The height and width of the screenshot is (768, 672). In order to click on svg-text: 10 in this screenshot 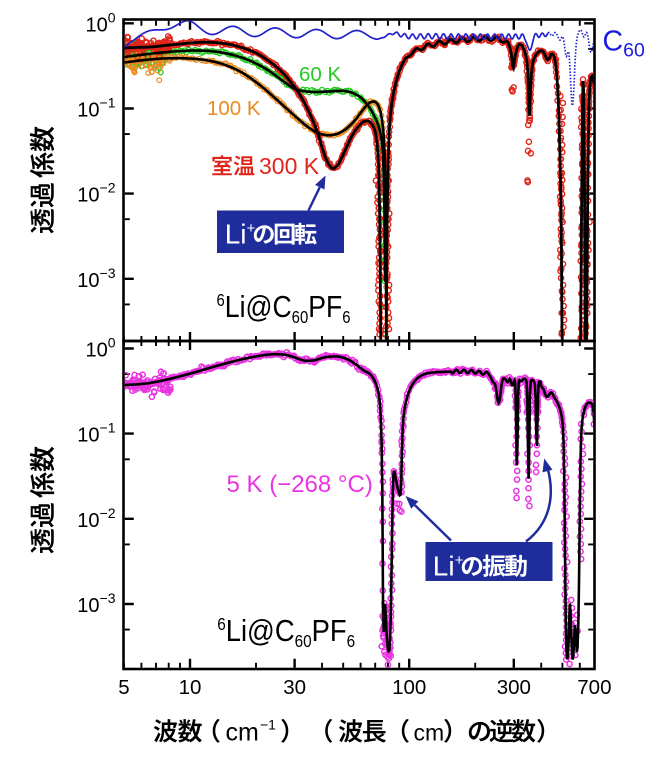, I will do `click(190, 687)`.